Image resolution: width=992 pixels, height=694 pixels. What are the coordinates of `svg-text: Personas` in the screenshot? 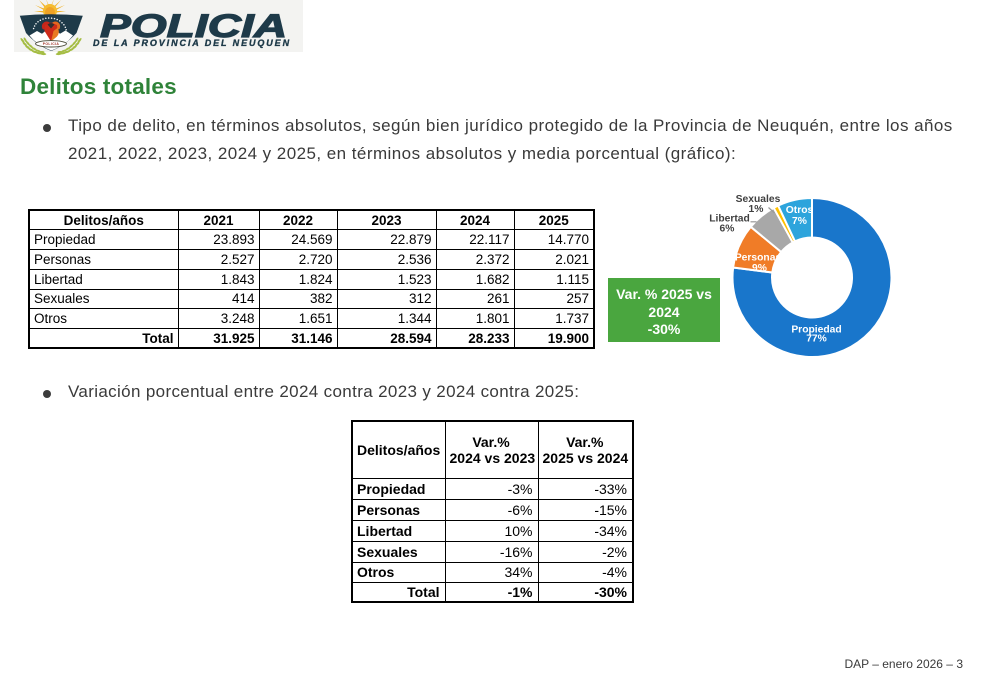 It's located at (758, 258).